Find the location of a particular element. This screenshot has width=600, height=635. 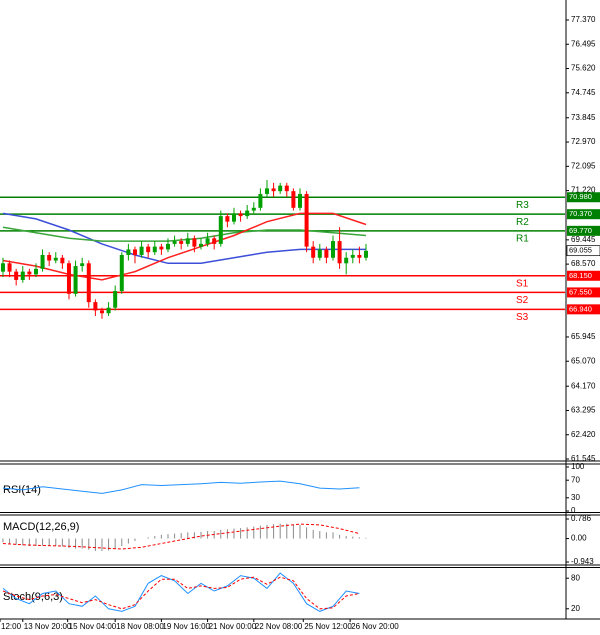

level-name: R2 is located at coordinates (522, 222).